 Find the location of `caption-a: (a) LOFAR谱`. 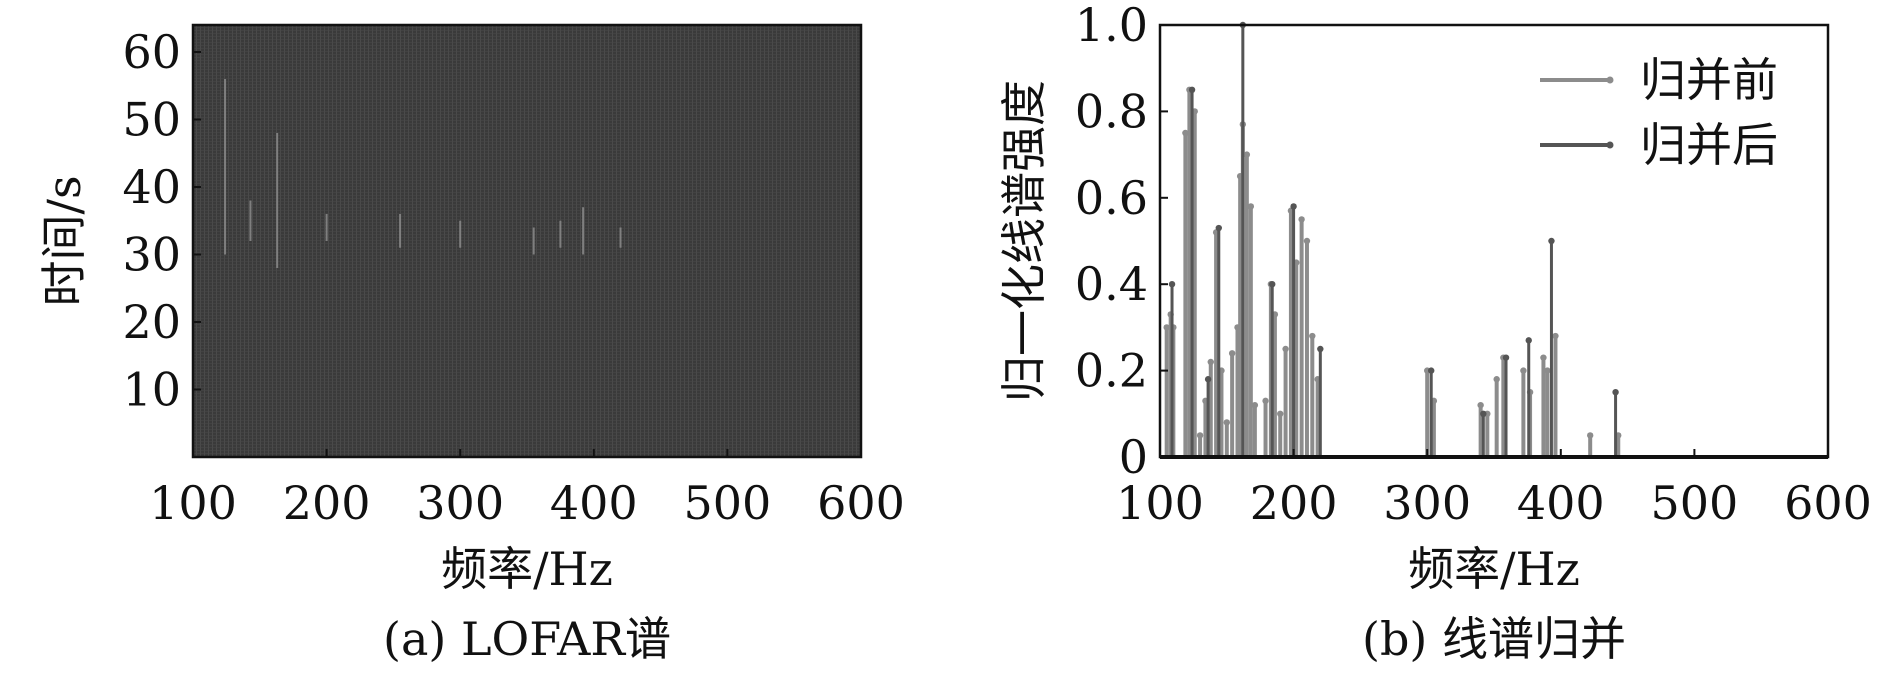

caption-a: (a) LOFAR谱 is located at coordinates (527, 639).